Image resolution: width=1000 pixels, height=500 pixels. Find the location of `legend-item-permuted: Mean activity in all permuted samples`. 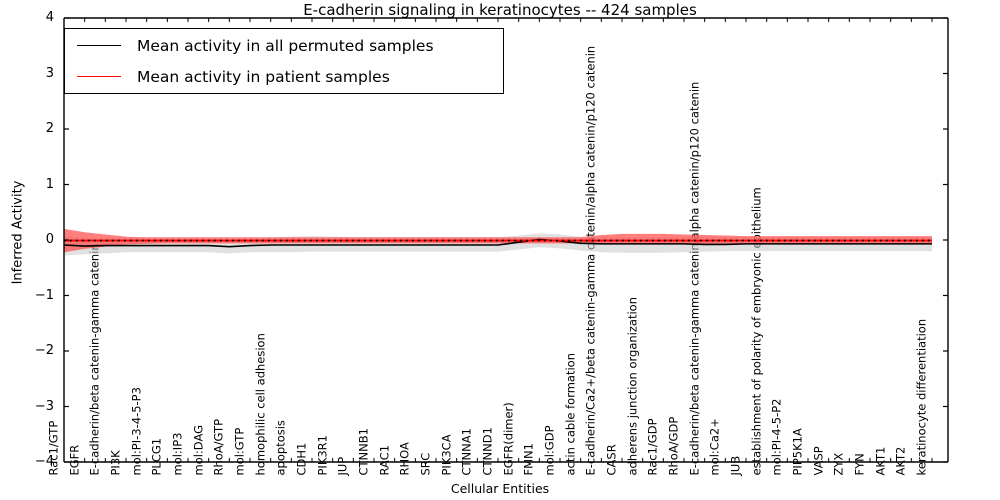

legend-item-permuted: Mean activity in all permuted samples is located at coordinates (284, 45).